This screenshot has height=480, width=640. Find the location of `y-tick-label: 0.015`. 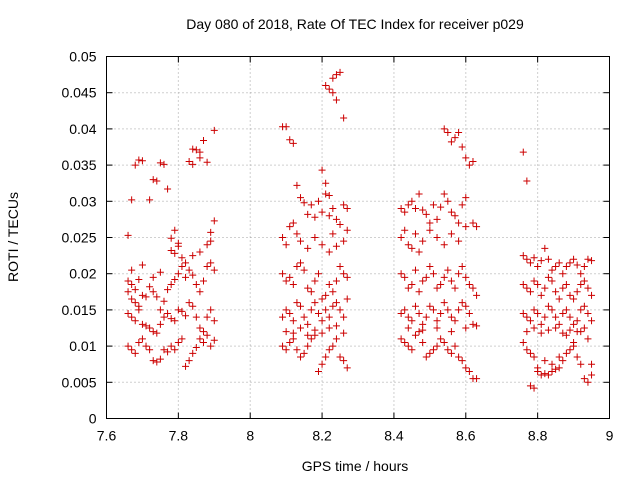

y-tick-label: 0.015 is located at coordinates (78, 310).